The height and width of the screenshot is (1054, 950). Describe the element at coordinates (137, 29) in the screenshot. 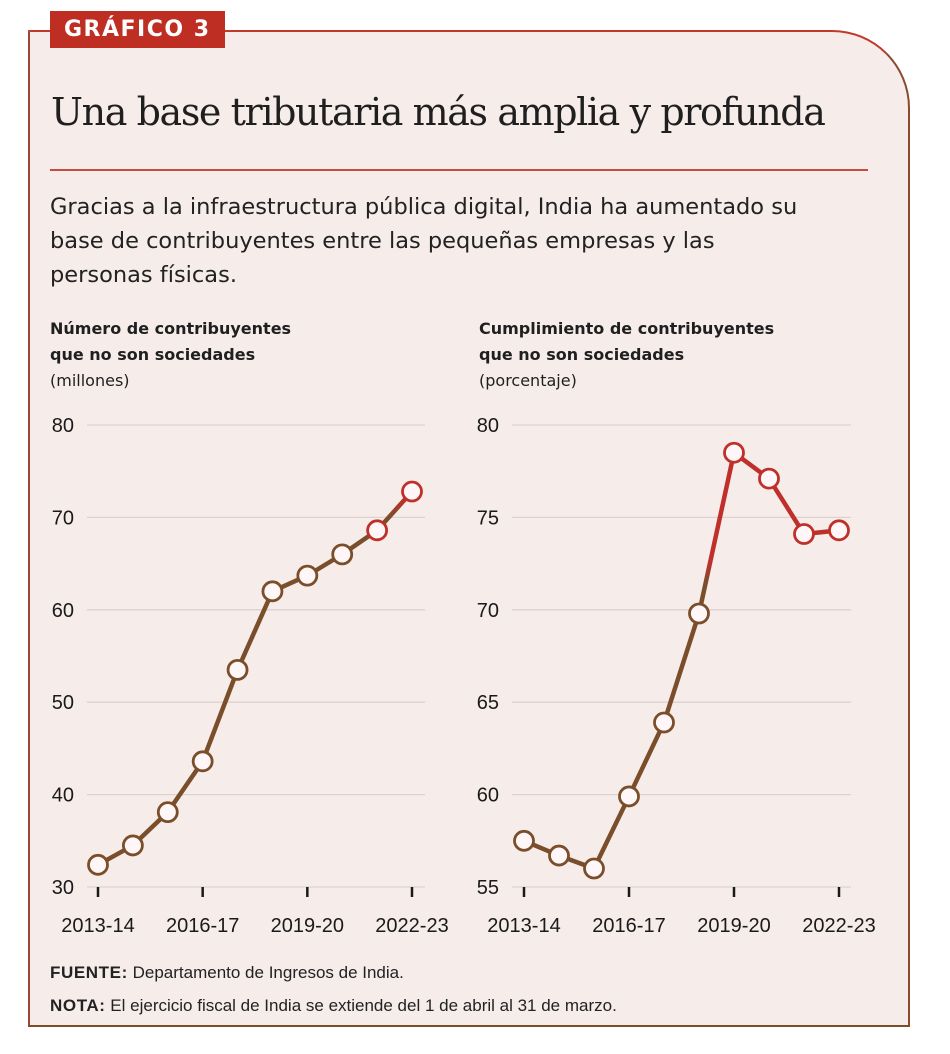

I see `figure-badge: GRÁFICO 3` at that location.